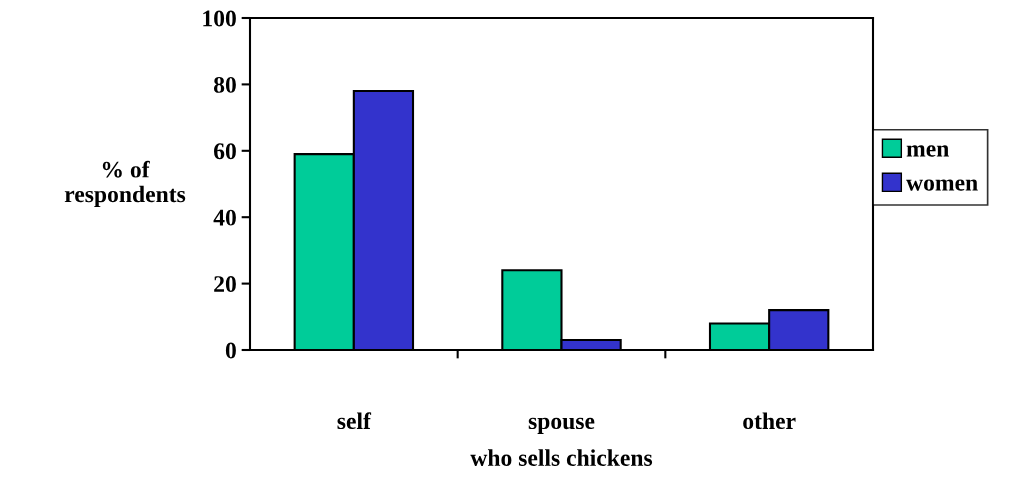  What do you see at coordinates (354, 421) in the screenshot?
I see `x-tick-label: self` at bounding box center [354, 421].